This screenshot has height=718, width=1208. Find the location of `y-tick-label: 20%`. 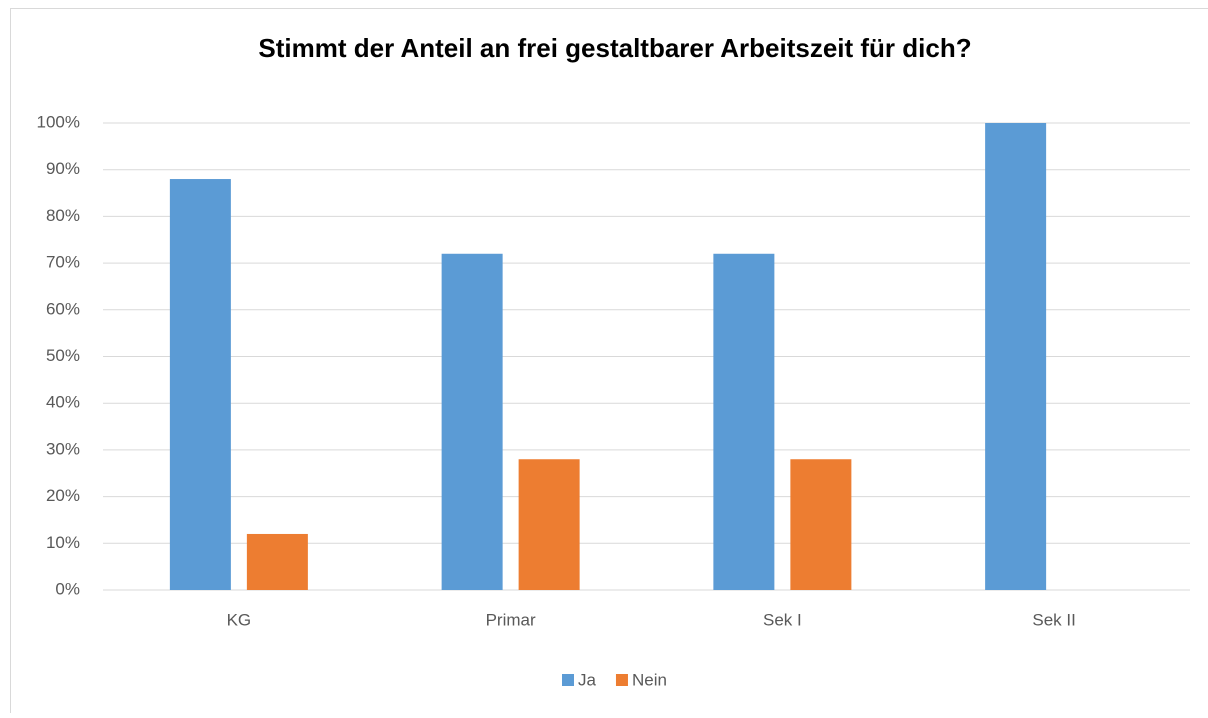

y-tick-label: 20% is located at coordinates (63, 495).